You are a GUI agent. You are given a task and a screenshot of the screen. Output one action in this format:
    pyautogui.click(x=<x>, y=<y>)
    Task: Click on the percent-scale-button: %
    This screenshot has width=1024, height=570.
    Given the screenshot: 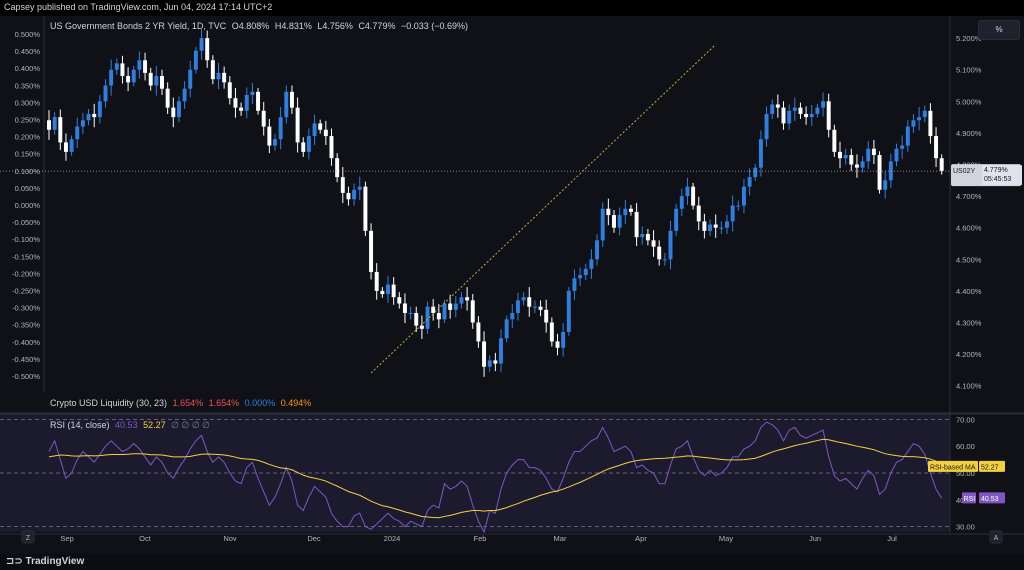 What is the action you would take?
    pyautogui.click(x=999, y=30)
    